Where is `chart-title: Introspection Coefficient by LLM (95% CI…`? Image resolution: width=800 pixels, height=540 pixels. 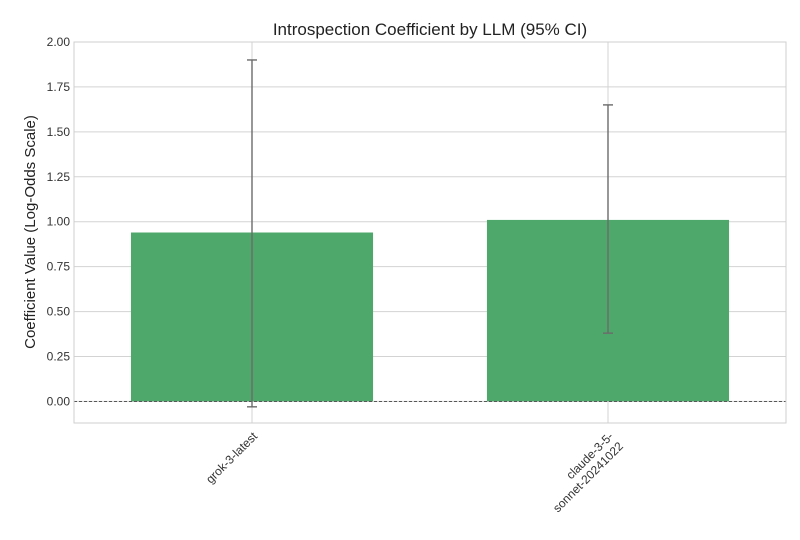
chart-title: Introspection Coefficient by LLM (95% CI… is located at coordinates (430, 29).